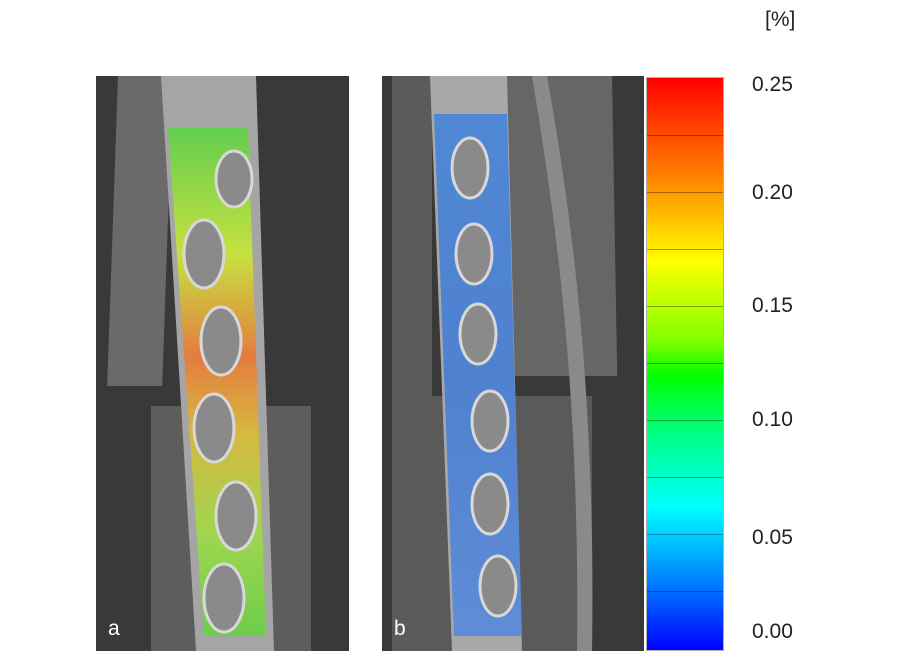 The image size is (900, 666). Describe the element at coordinates (114, 628) in the screenshot. I see `panel-label-a: a` at that location.